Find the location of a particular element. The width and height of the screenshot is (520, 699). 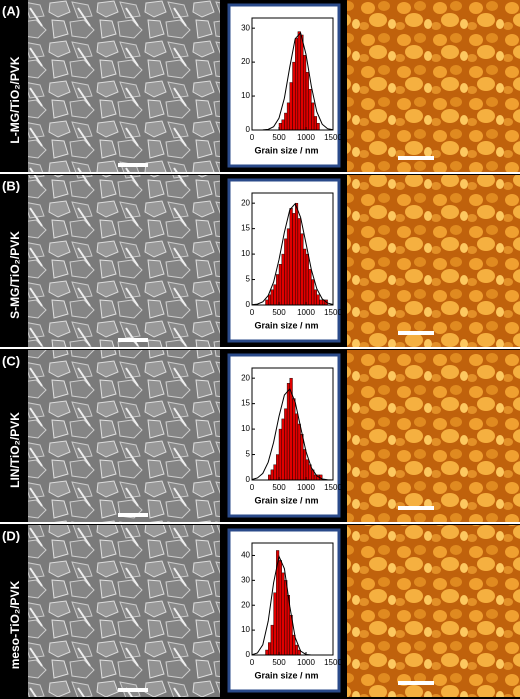

sample-label: S-MG/TiO₂/PVK is located at coordinates (15, 275).